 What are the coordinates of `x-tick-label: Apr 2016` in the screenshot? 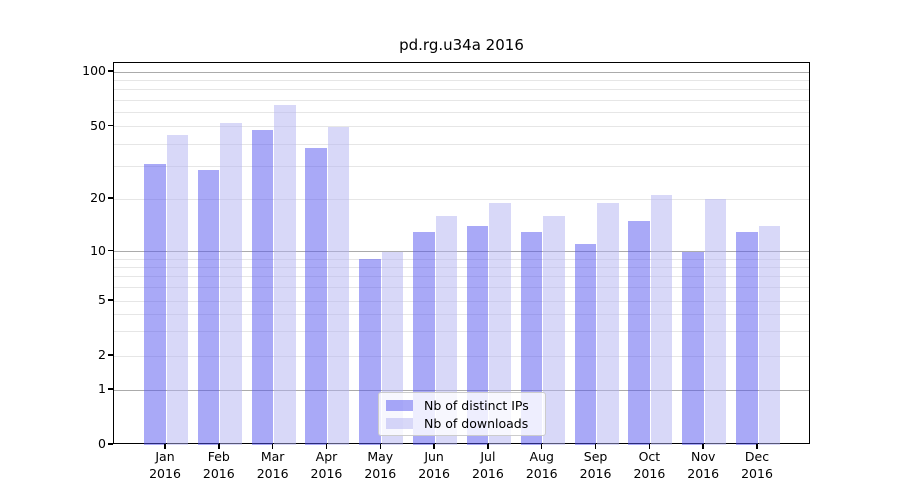 It's located at (326, 465).